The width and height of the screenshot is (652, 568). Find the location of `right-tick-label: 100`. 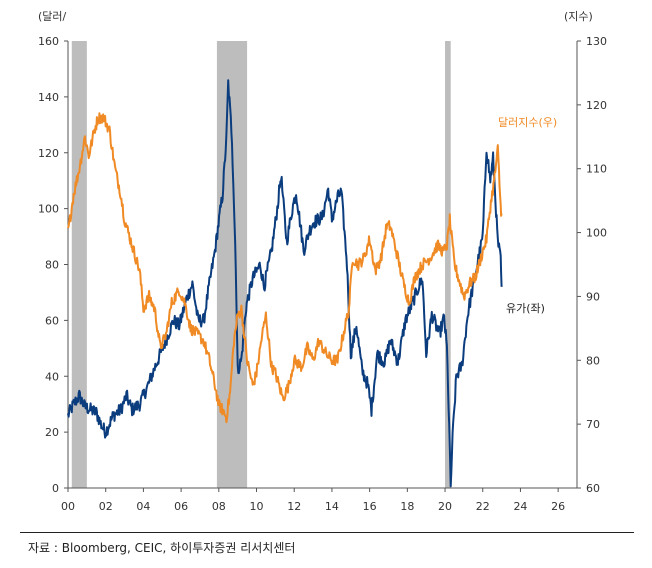

right-tick-label: 100 is located at coordinates (596, 233).